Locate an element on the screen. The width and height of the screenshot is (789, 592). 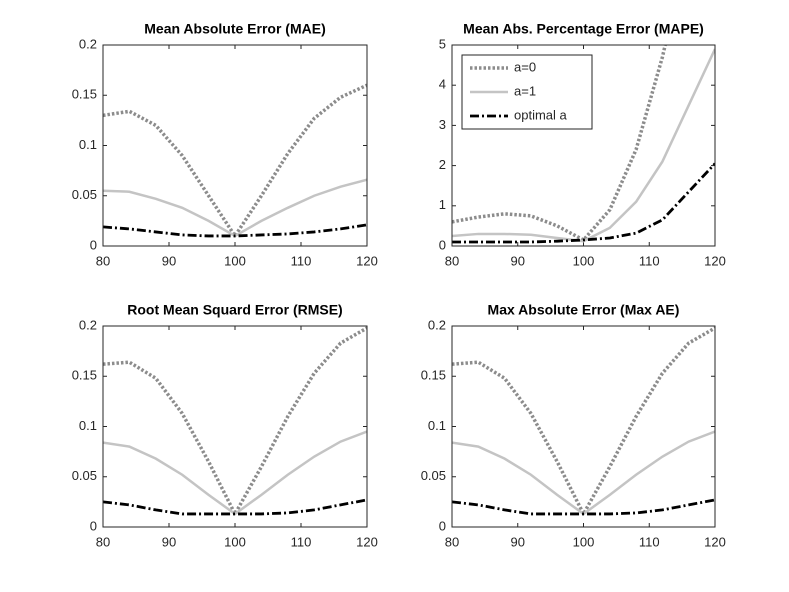
chart-title: Mean Abs. Percentage Error (MAPE) is located at coordinates (583, 29).